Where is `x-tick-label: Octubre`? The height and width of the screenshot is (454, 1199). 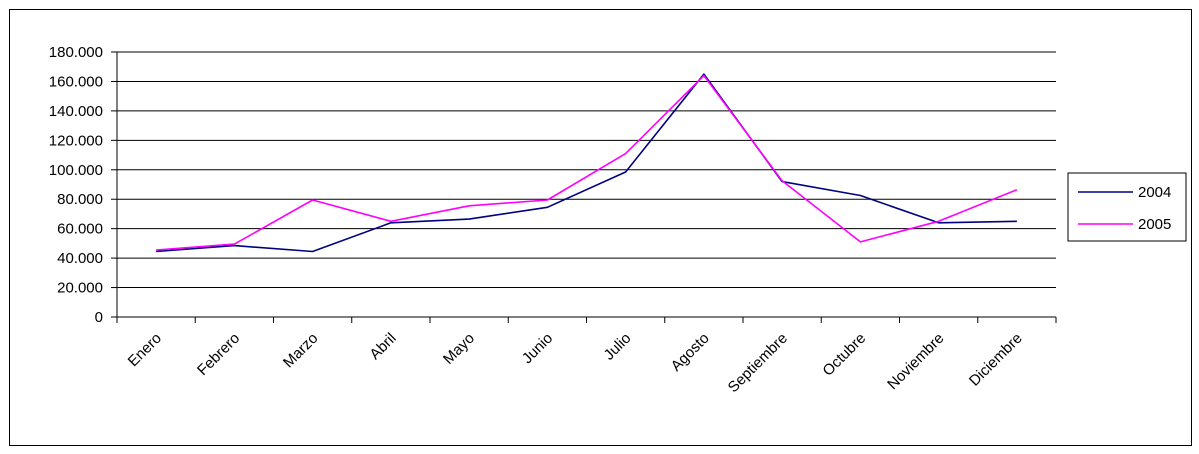 x-tick-label: Octubre is located at coordinates (844, 355).